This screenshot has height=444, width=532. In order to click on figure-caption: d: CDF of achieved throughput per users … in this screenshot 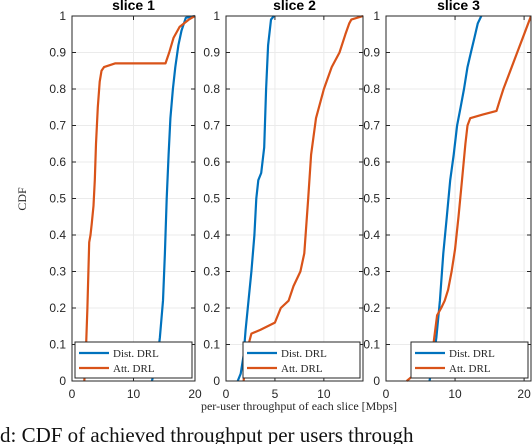, I will do `click(207, 433)`.